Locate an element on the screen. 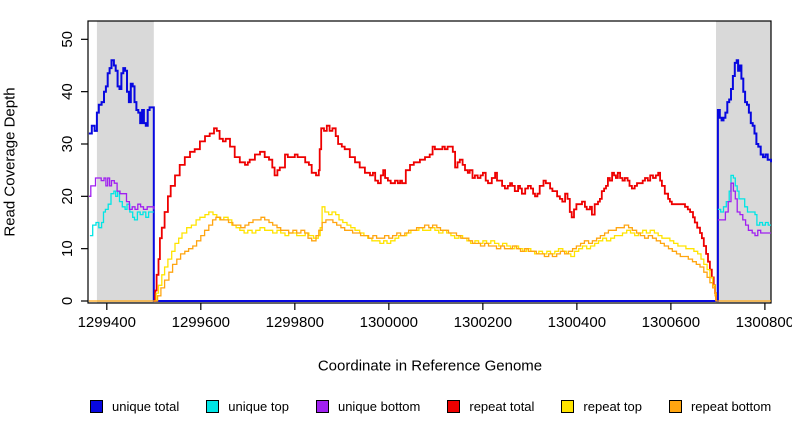  x-tick-label: 1300000 is located at coordinates (389, 322).